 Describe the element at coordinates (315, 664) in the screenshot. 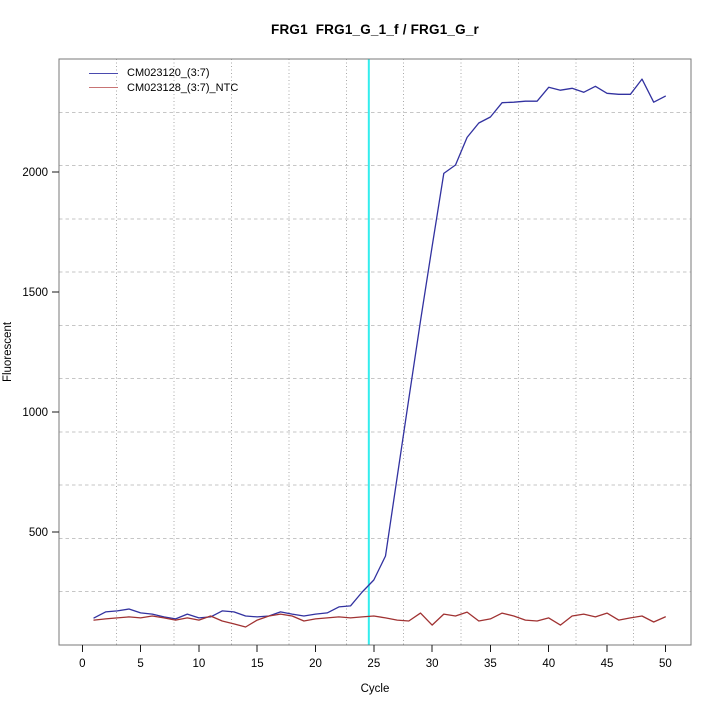

I see `x-tick-label: 20` at that location.